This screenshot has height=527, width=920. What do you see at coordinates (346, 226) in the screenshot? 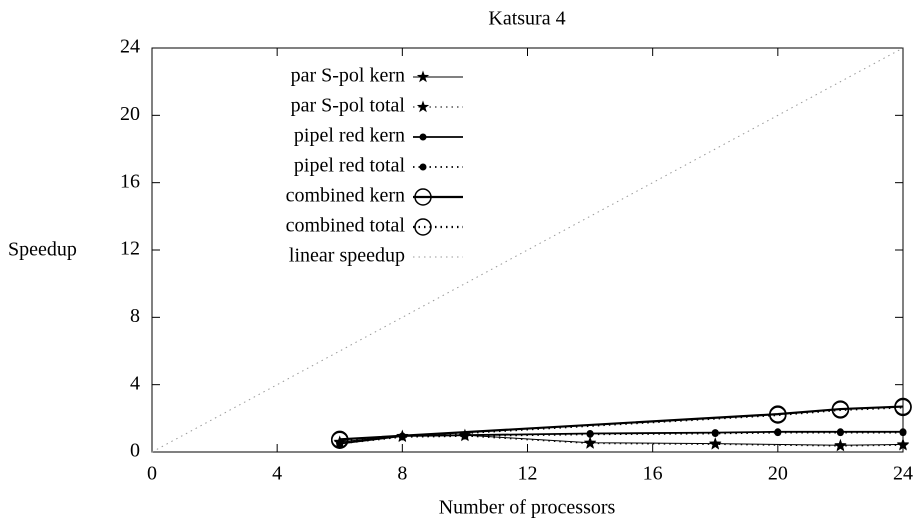
I see `legend-label: combined total` at bounding box center [346, 226].